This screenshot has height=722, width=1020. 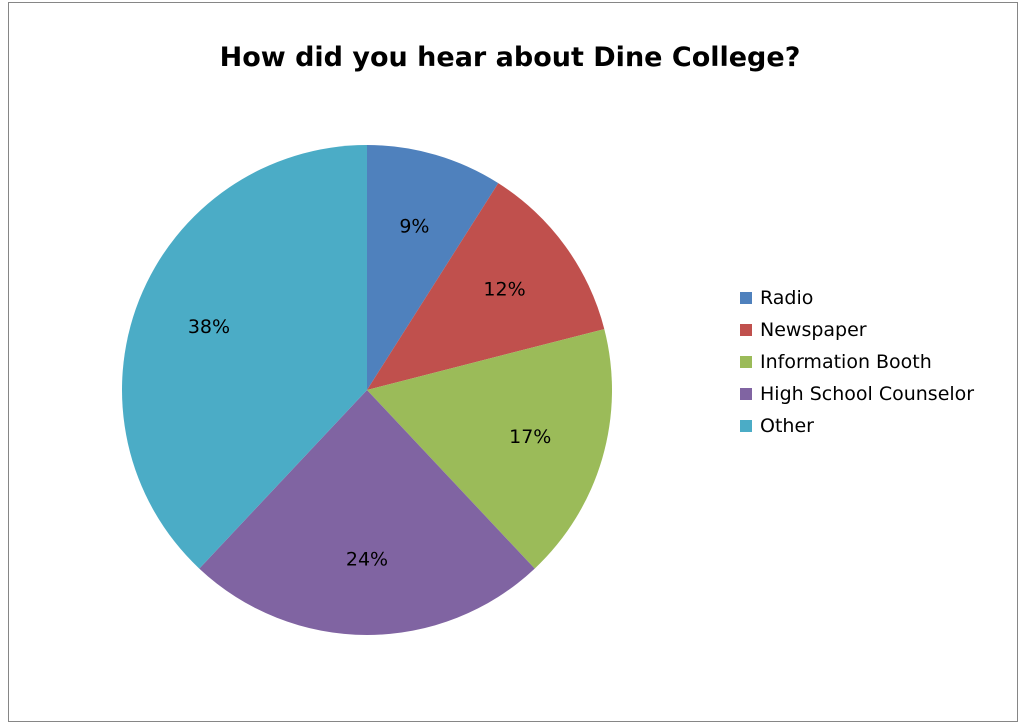 I want to click on legend-label: Radio, so click(x=787, y=298).